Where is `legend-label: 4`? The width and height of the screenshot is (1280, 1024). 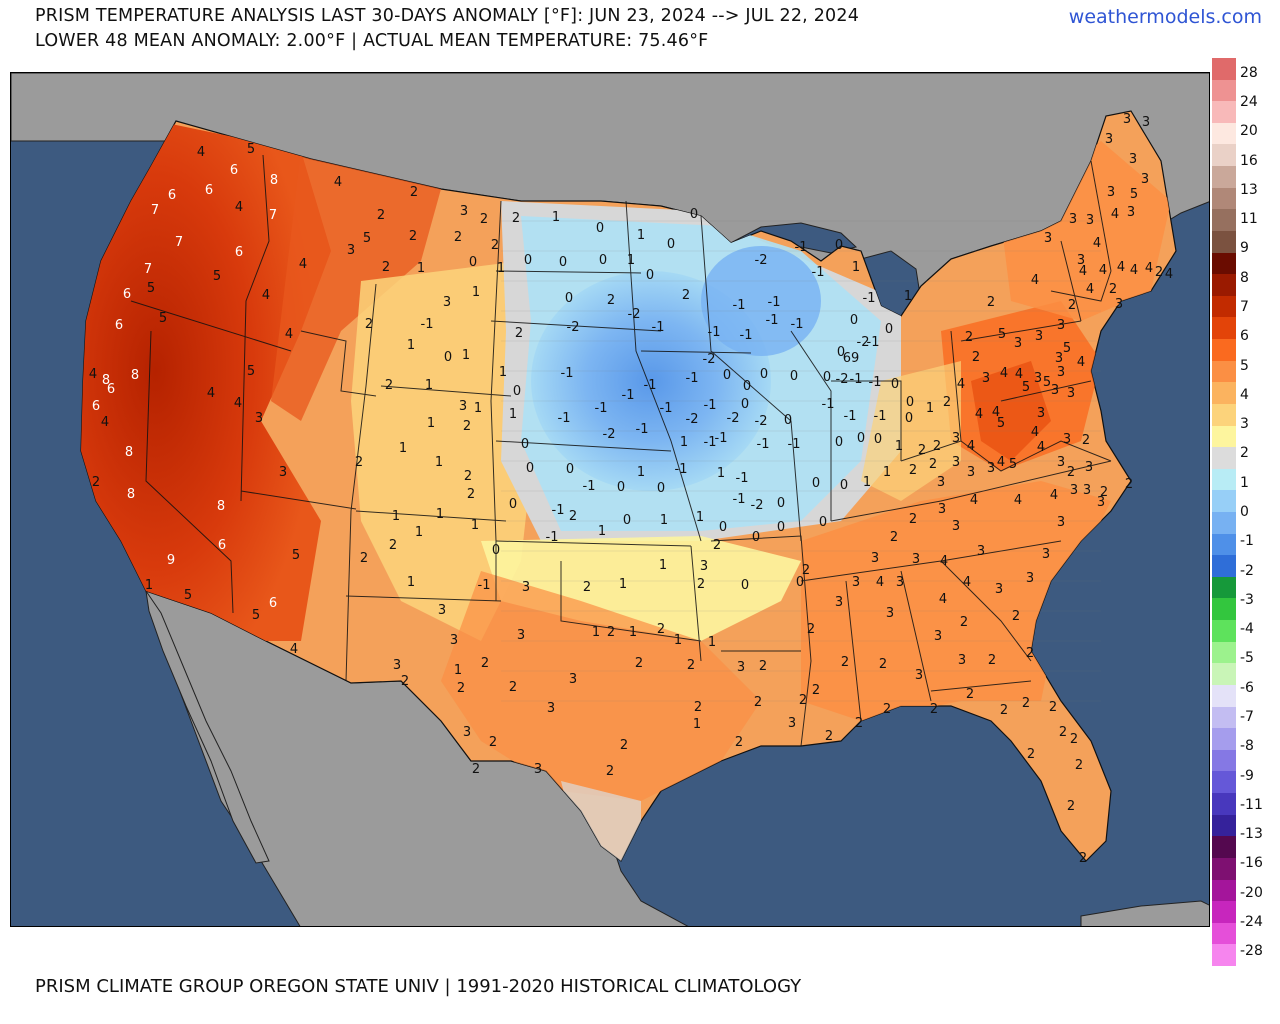
legend-label: 4 is located at coordinates (1244, 394).